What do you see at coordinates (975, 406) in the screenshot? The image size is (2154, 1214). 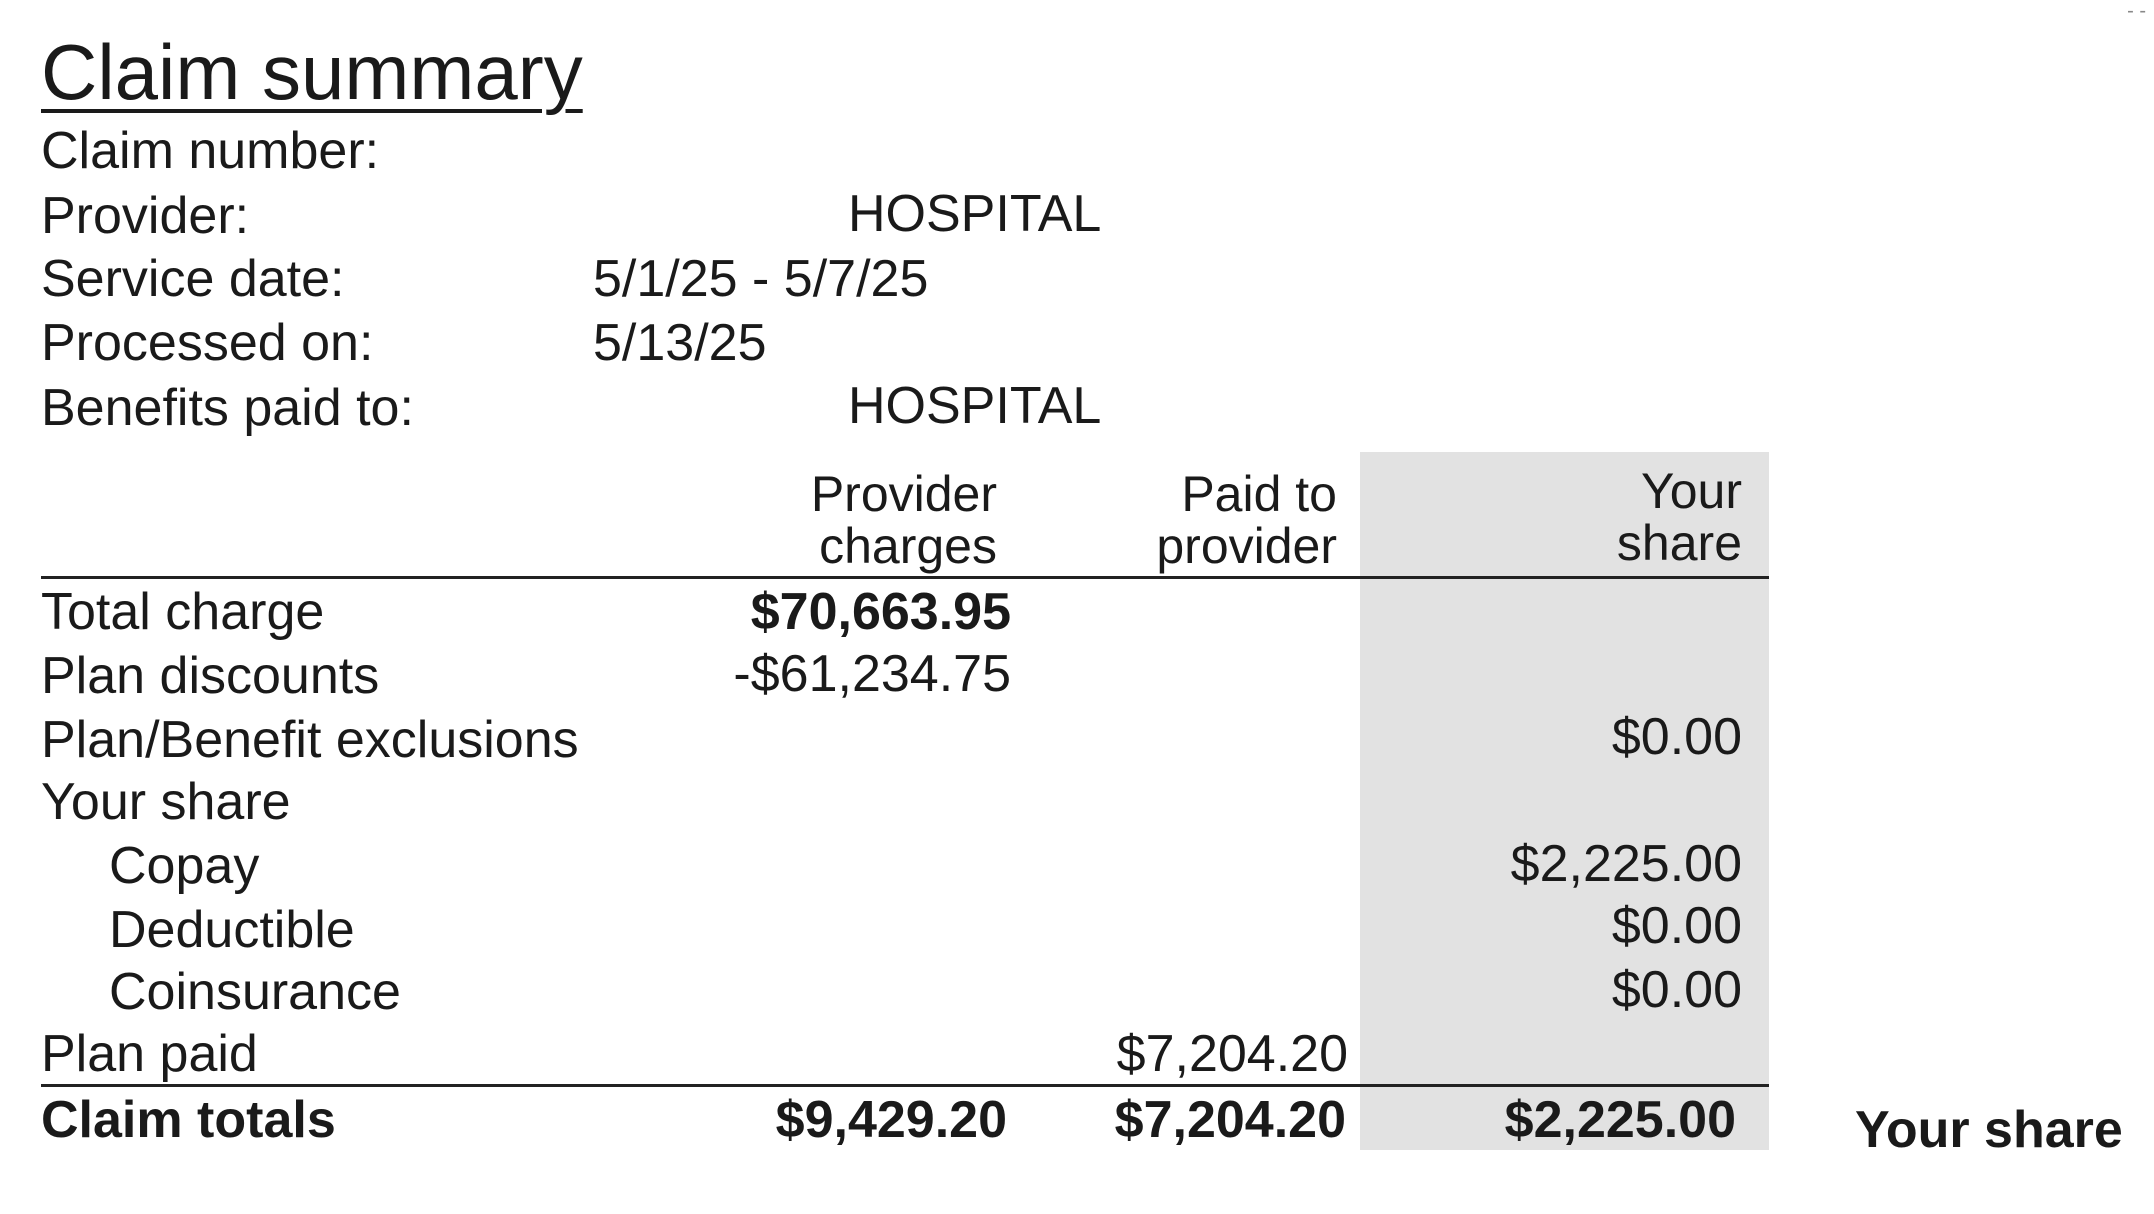 I see `benefits-paid-to-value: HOSPITAL` at bounding box center [975, 406].